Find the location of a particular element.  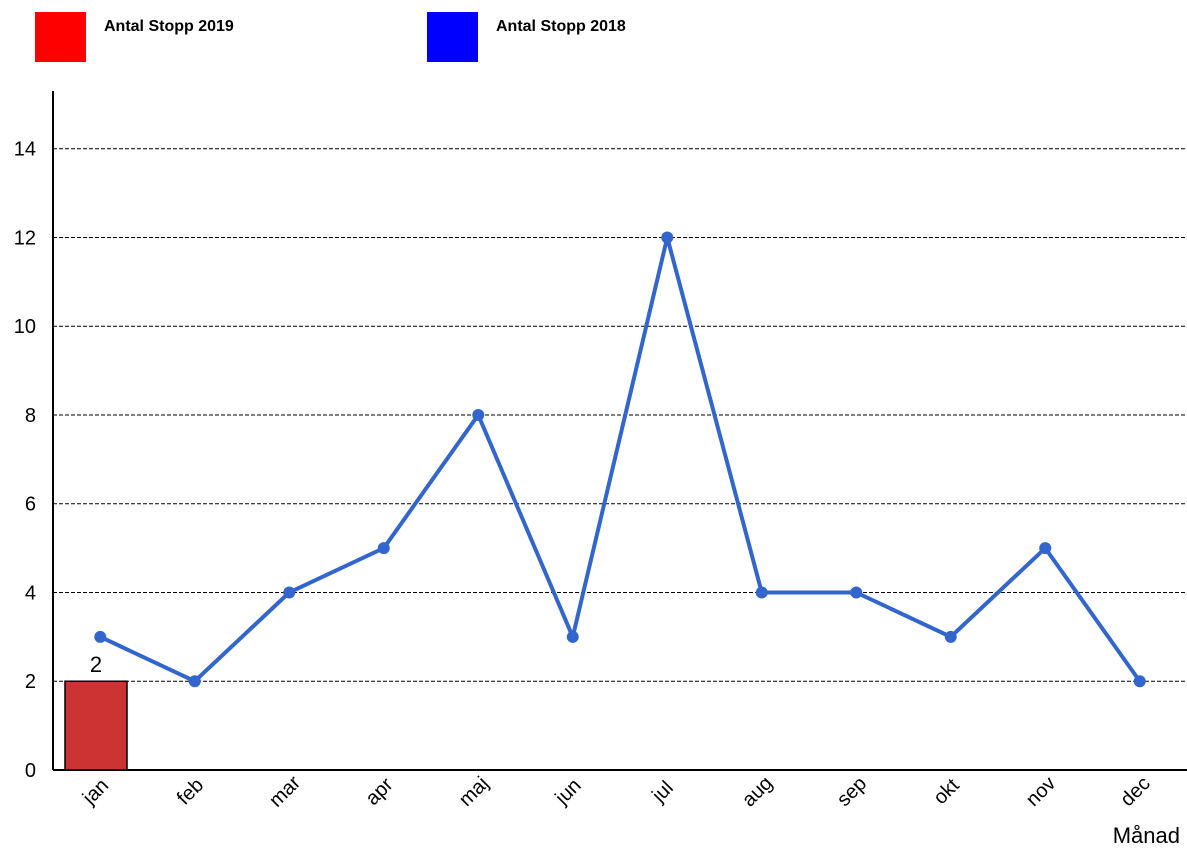

x-tick-label: aug is located at coordinates (757, 791).